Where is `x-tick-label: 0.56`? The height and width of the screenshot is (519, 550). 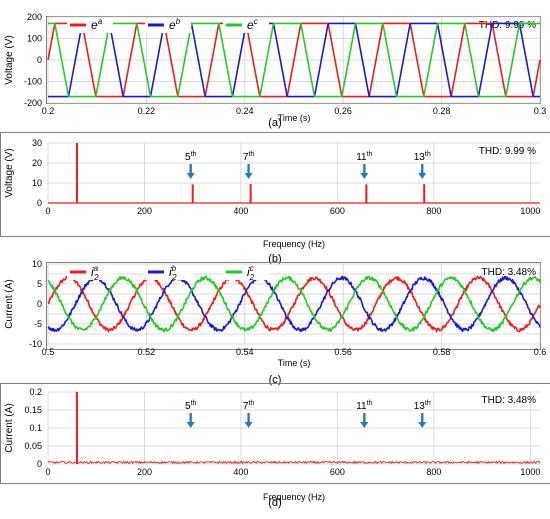 x-tick-label: 0.56 is located at coordinates (343, 352).